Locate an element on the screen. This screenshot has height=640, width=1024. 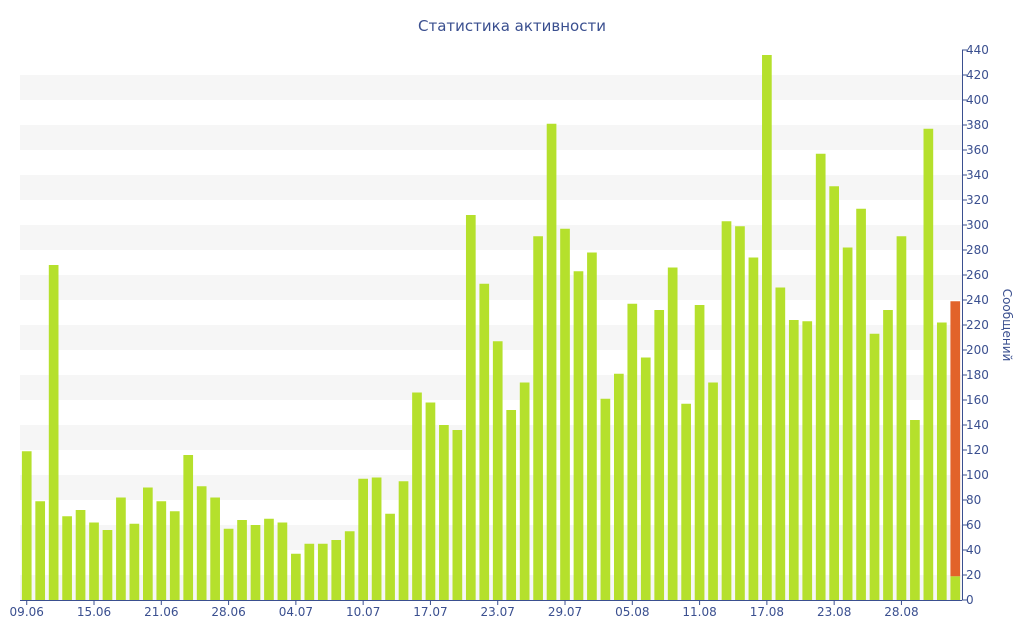
x-tick-label: 17.08 is located at coordinates (767, 612).